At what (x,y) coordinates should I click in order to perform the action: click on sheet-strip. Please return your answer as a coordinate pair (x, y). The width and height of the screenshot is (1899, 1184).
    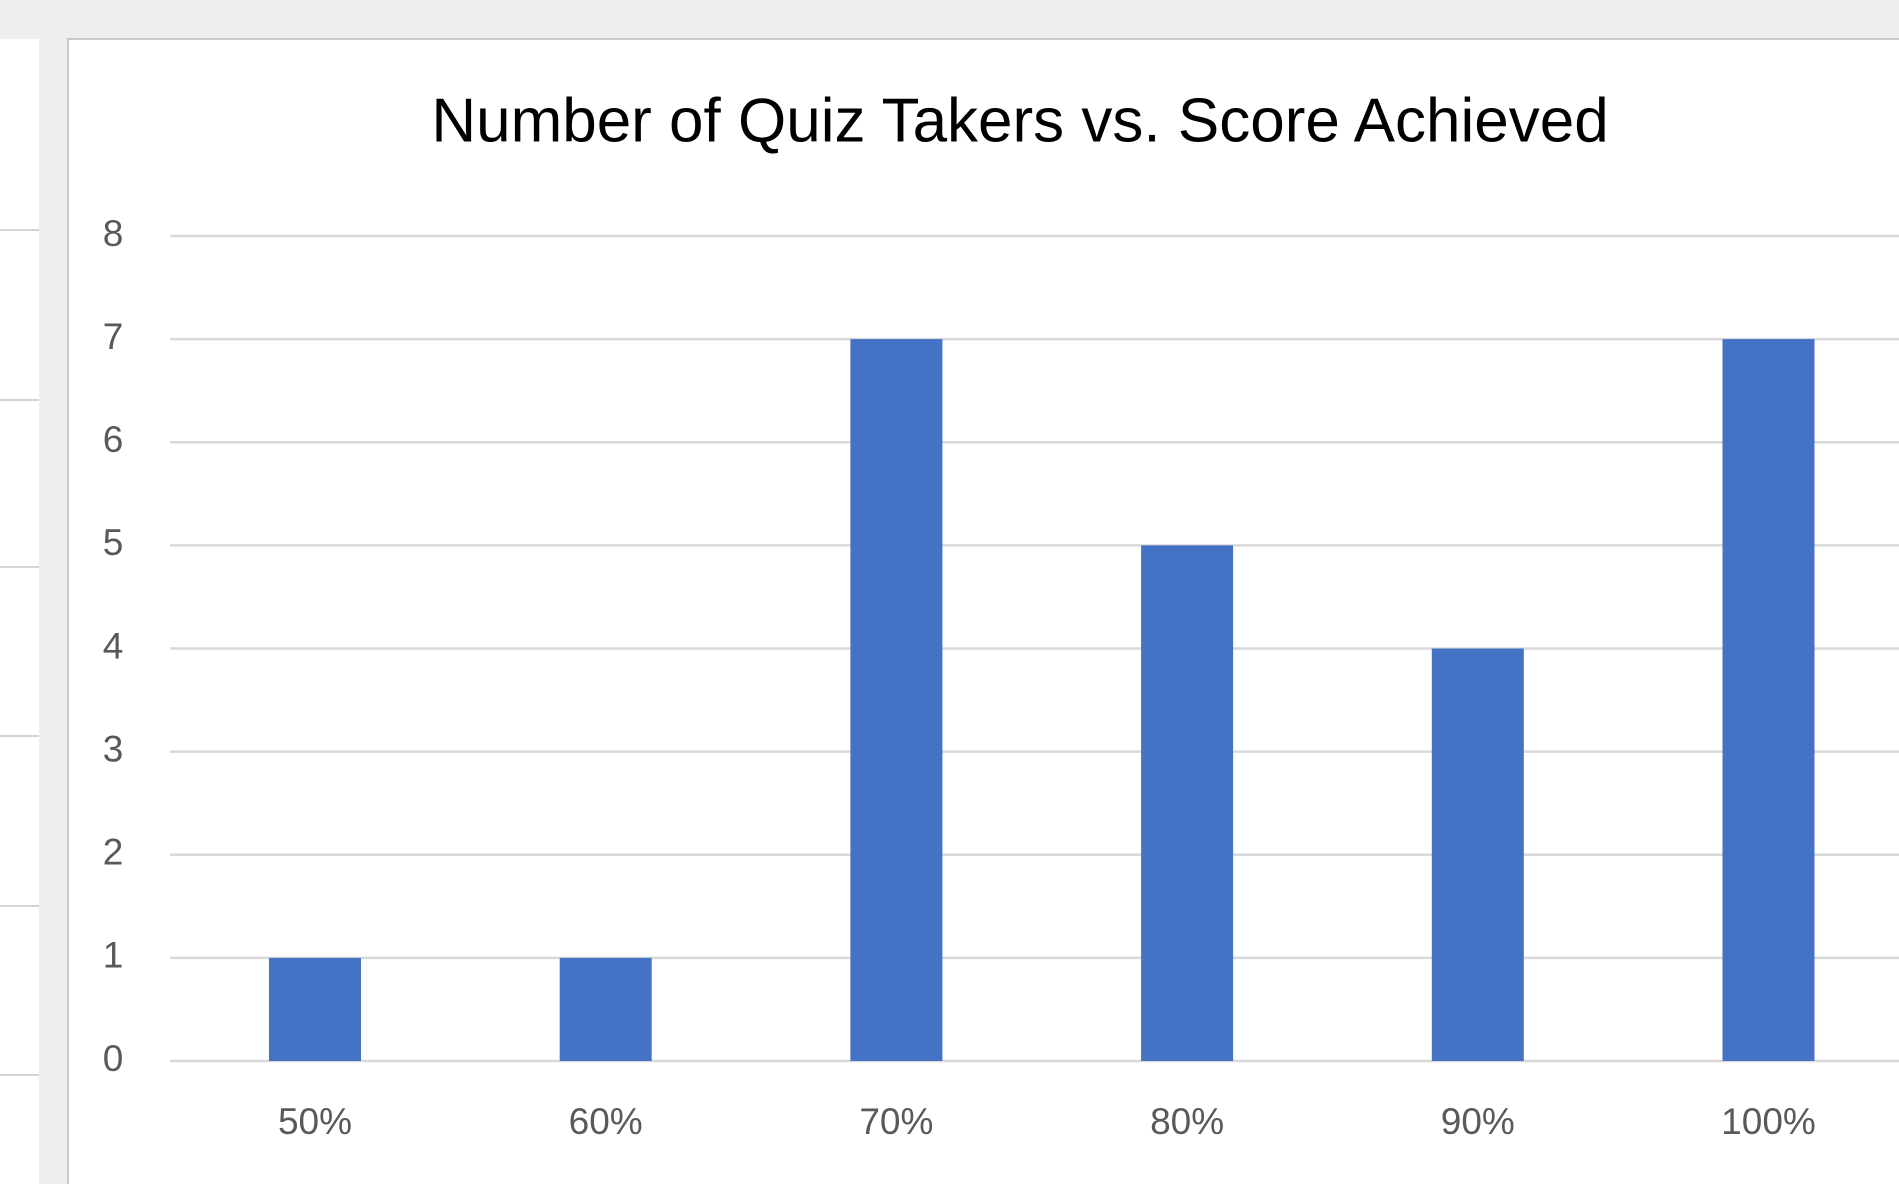
    Looking at the image, I should click on (19, 611).